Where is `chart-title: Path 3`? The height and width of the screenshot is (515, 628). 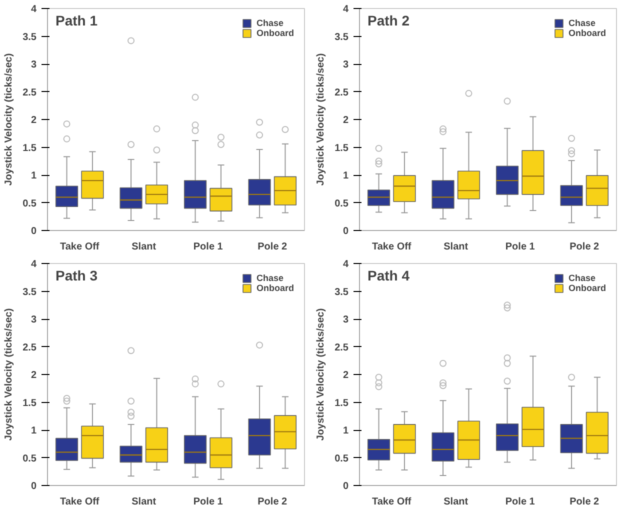 chart-title: Path 3 is located at coordinates (77, 276).